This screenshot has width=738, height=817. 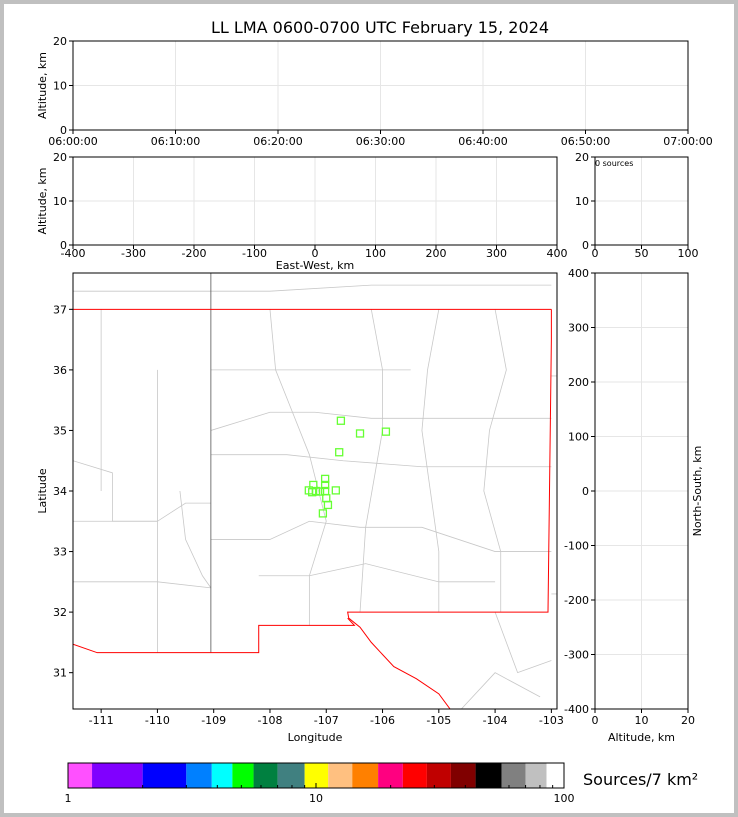 I want to click on y-tick-label: -200, so click(x=576, y=600).